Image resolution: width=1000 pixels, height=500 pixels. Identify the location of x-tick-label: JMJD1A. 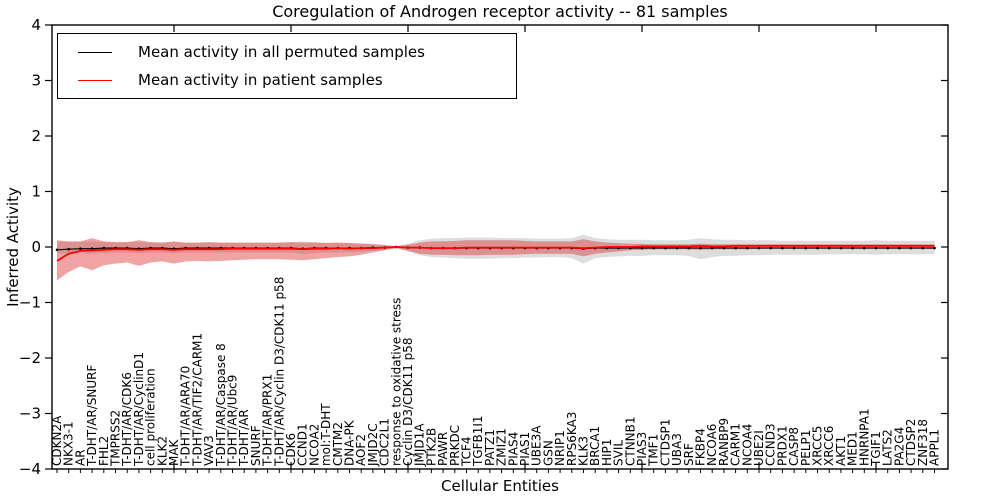
(420, 445).